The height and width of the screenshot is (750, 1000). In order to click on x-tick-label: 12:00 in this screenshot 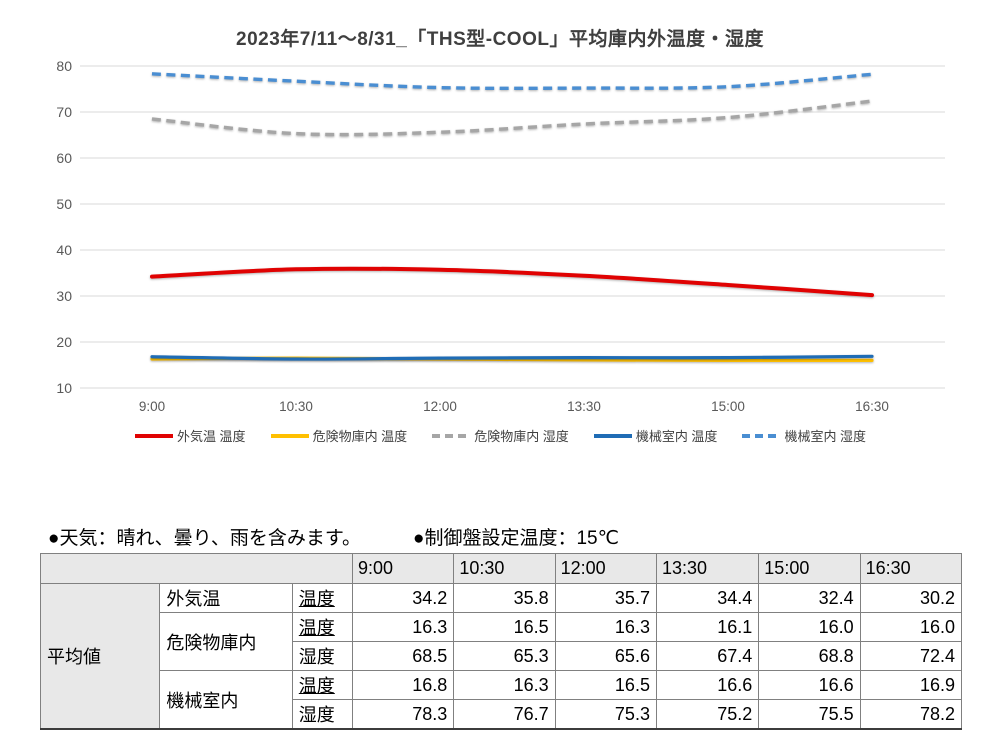, I will do `click(440, 406)`.